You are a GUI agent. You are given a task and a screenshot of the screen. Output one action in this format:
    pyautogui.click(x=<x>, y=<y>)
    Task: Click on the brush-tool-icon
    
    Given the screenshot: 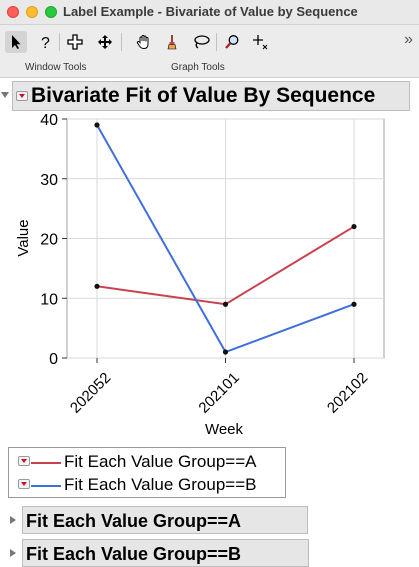 What is the action you would take?
    pyautogui.click(x=172, y=42)
    